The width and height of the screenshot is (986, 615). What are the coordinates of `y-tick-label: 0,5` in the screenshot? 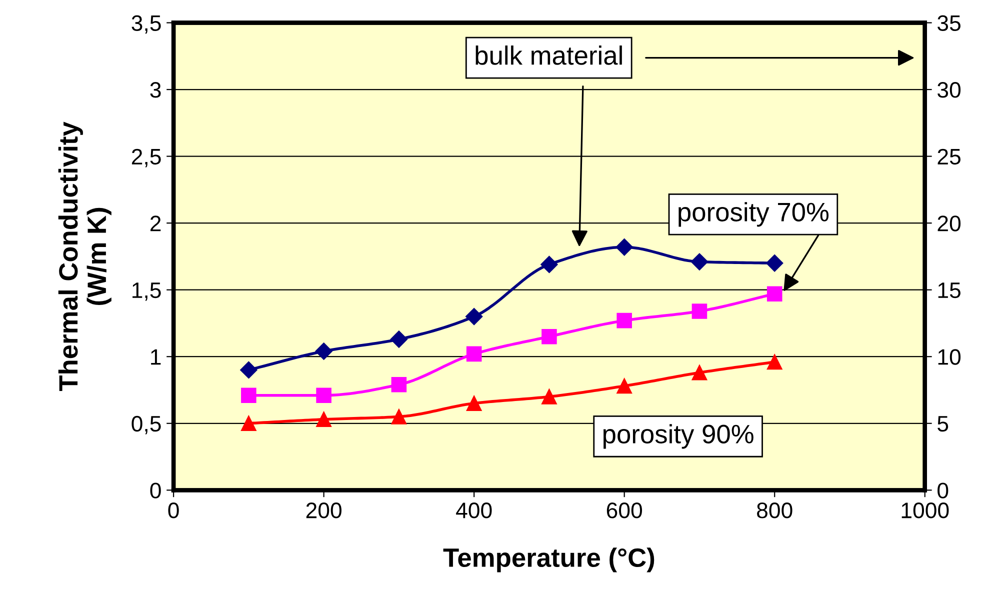 It's located at (146, 425).